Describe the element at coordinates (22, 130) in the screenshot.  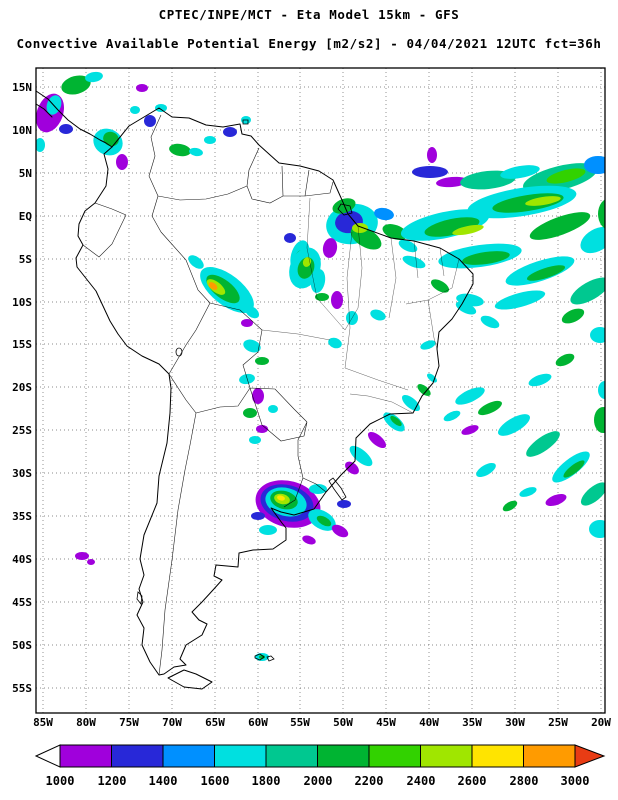
I see `lat-label: 10N` at that location.